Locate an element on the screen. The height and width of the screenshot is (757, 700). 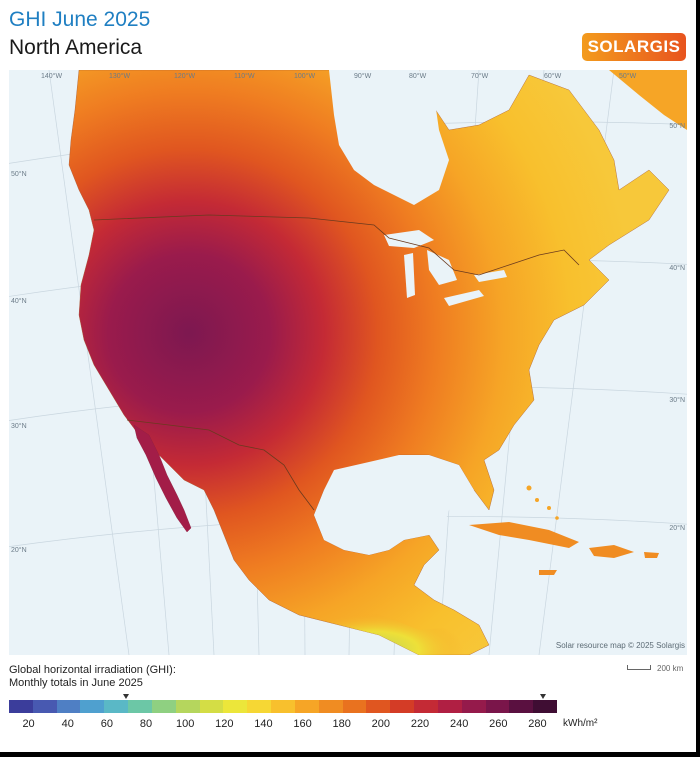
longitude-label: 140°W is located at coordinates (51, 76).